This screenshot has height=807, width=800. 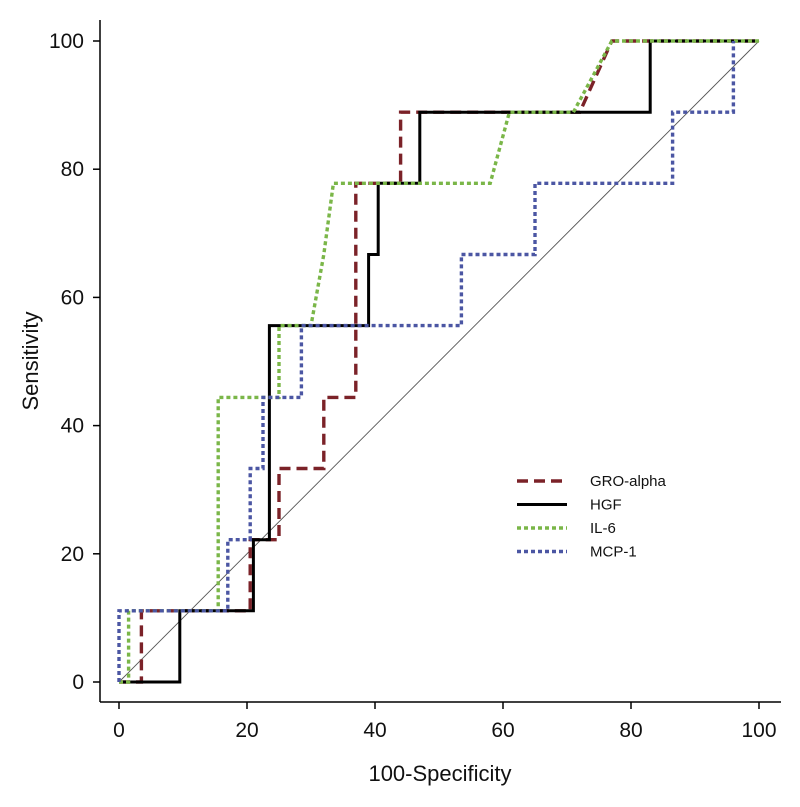 What do you see at coordinates (78, 682) in the screenshot?
I see `y-tick-label: 0` at bounding box center [78, 682].